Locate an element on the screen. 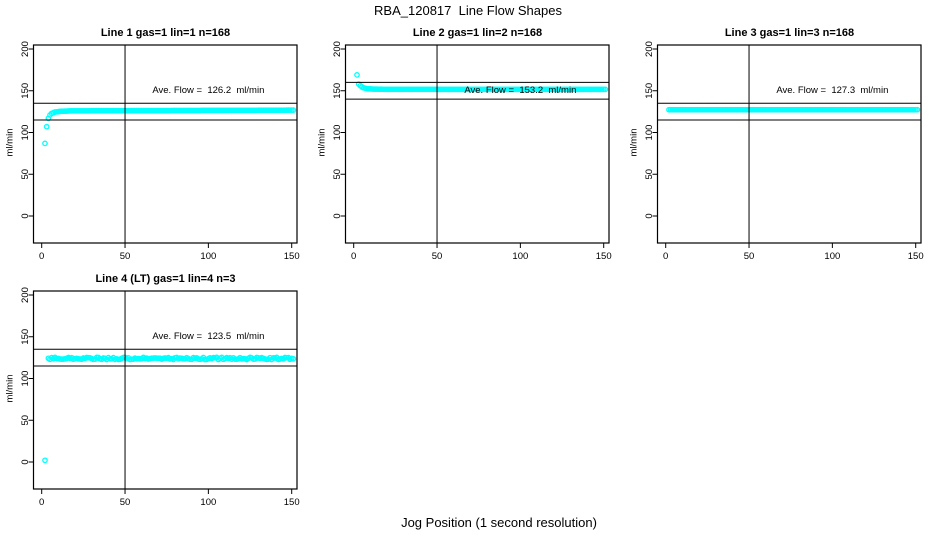 Image resolution: width=936 pixels, height=540 pixels. subplot-2-plot-area: 0 50 100 150 0 50 100 150 200 is located at coordinates (472, 151).